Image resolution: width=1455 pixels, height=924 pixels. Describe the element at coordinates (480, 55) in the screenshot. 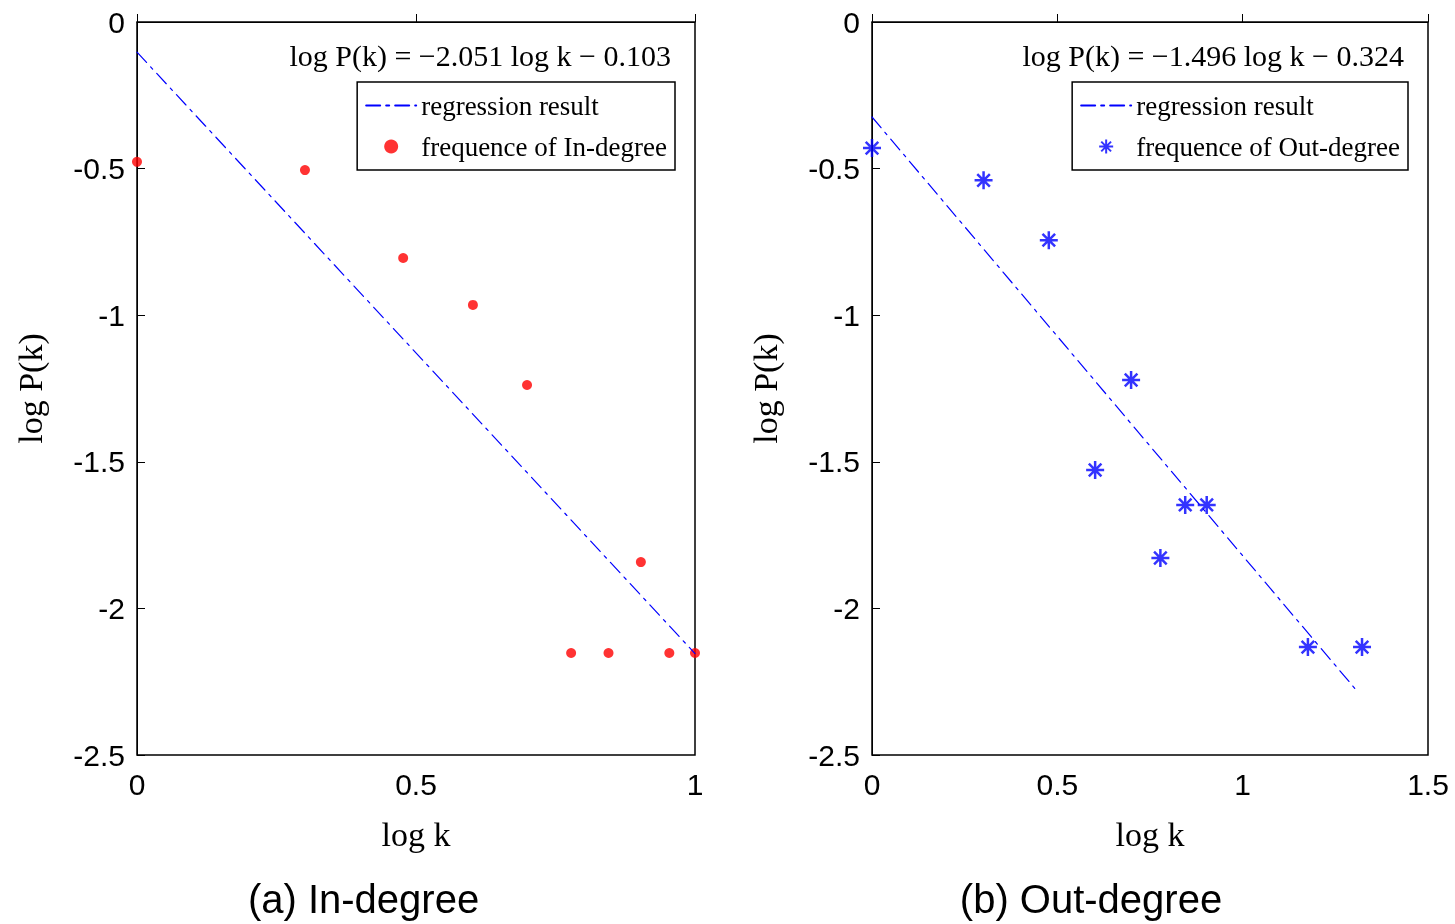

I see `annotation: log P(k) = −2.051 log k − 0.103` at that location.